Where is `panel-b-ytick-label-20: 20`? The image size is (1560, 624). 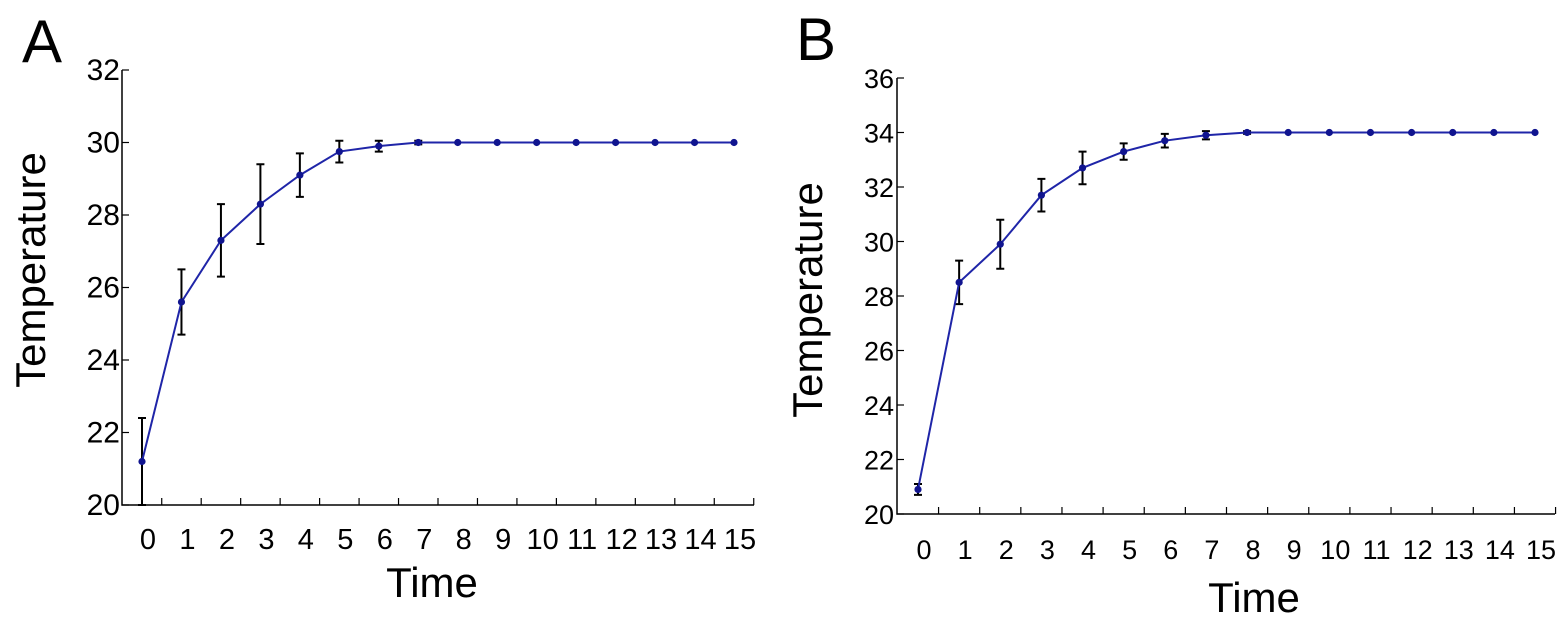 panel-b-ytick-label-20: 20 is located at coordinates (879, 515).